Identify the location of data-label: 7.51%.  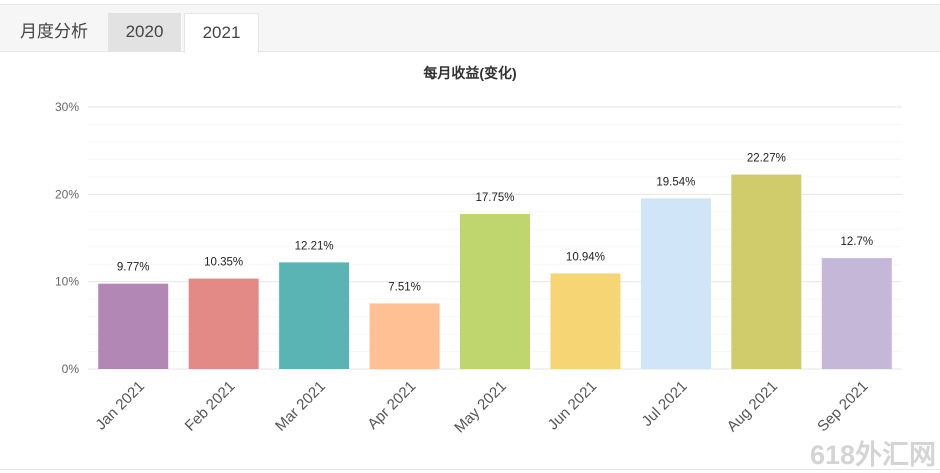
(404, 287).